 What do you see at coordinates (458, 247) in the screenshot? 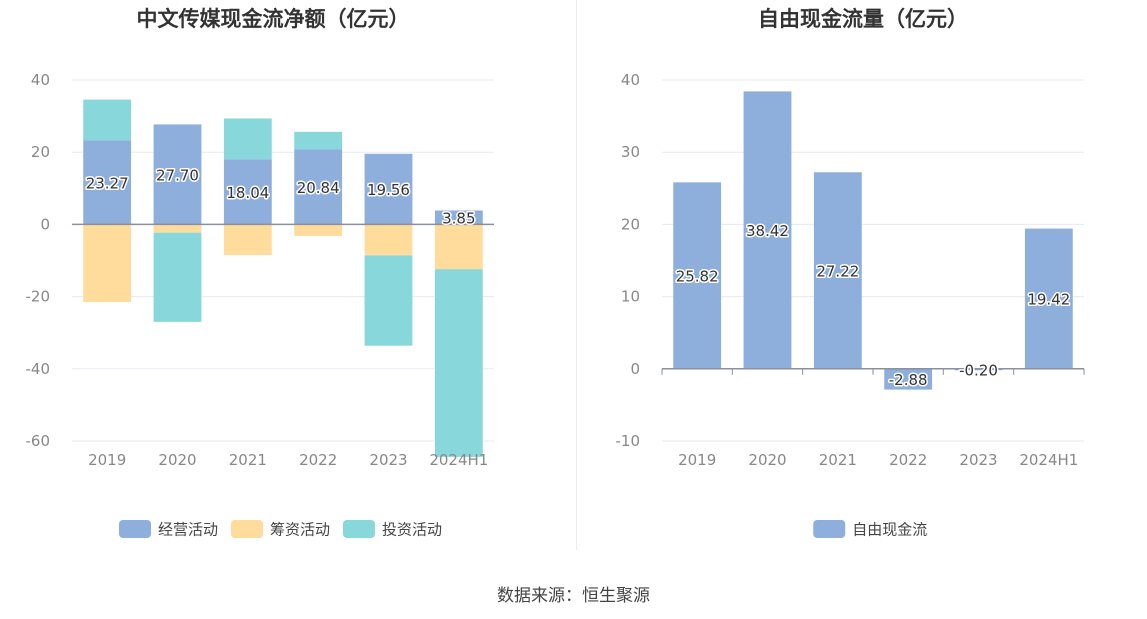
I see `cashflow-bar-2024h1-s1` at bounding box center [458, 247].